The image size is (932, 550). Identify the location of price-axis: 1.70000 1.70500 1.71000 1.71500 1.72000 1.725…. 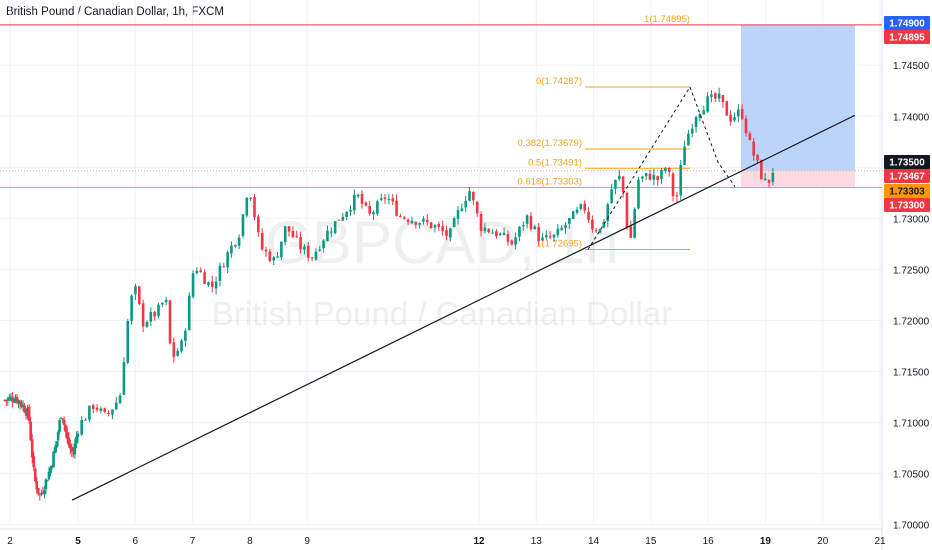
(911, 296).